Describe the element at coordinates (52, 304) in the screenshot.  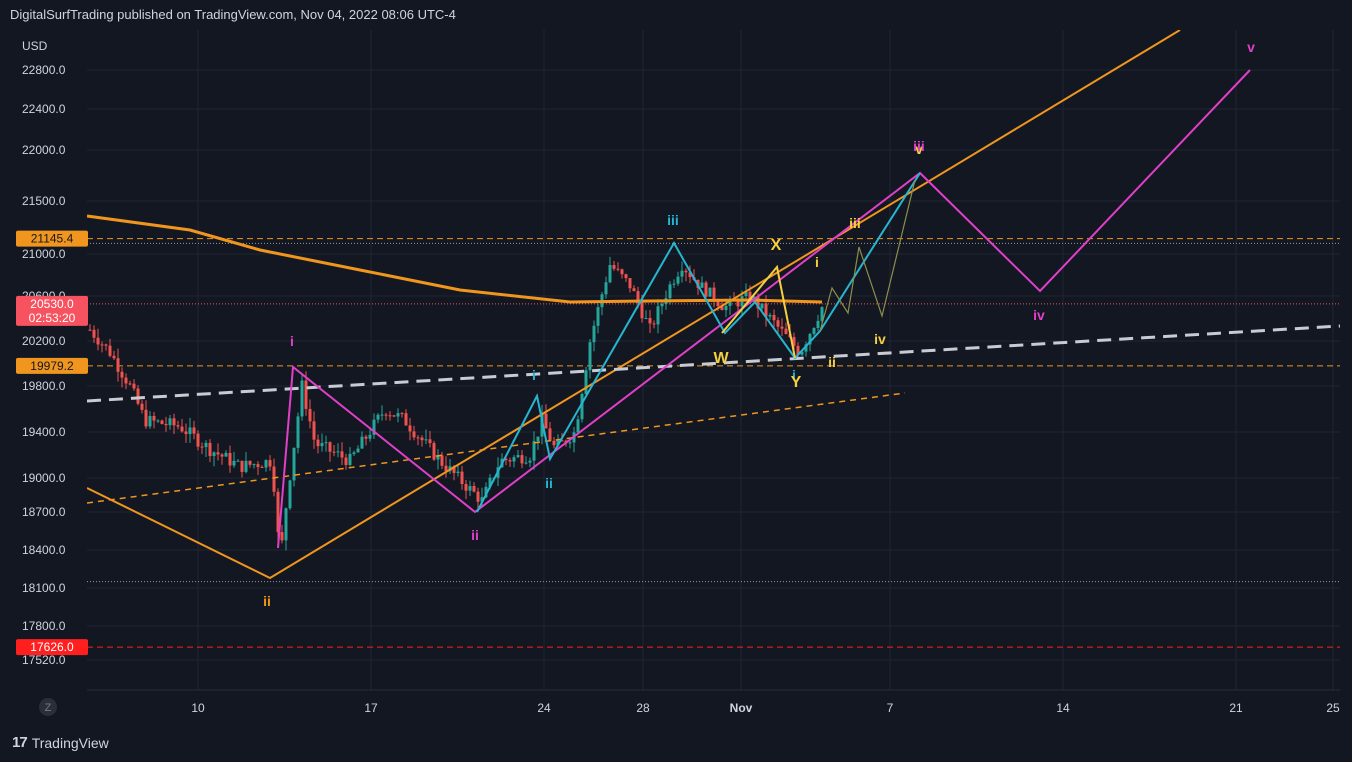
I see `price-badge-text: 20530.0` at that location.